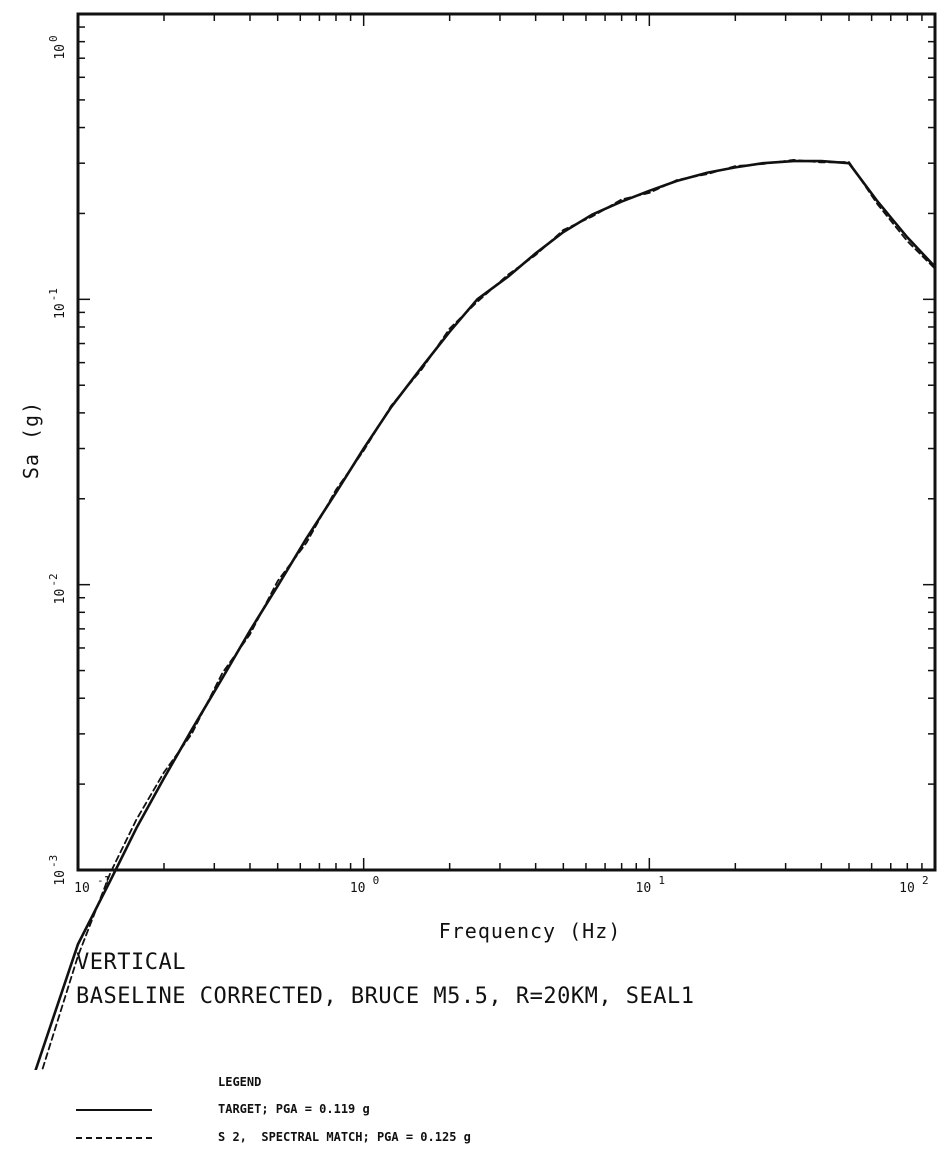 This screenshot has height=1160, width=941. Describe the element at coordinates (53, 294) in the screenshot. I see `y-tick-label-exponent: -1` at that location.